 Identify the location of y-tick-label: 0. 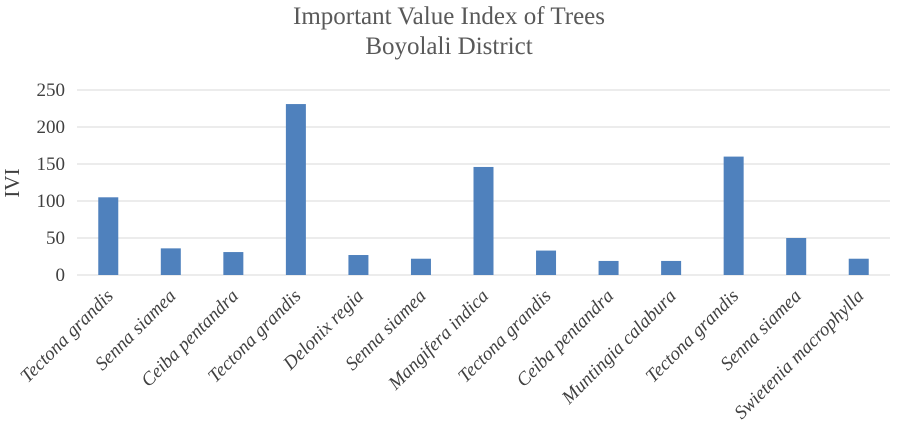
(61, 275).